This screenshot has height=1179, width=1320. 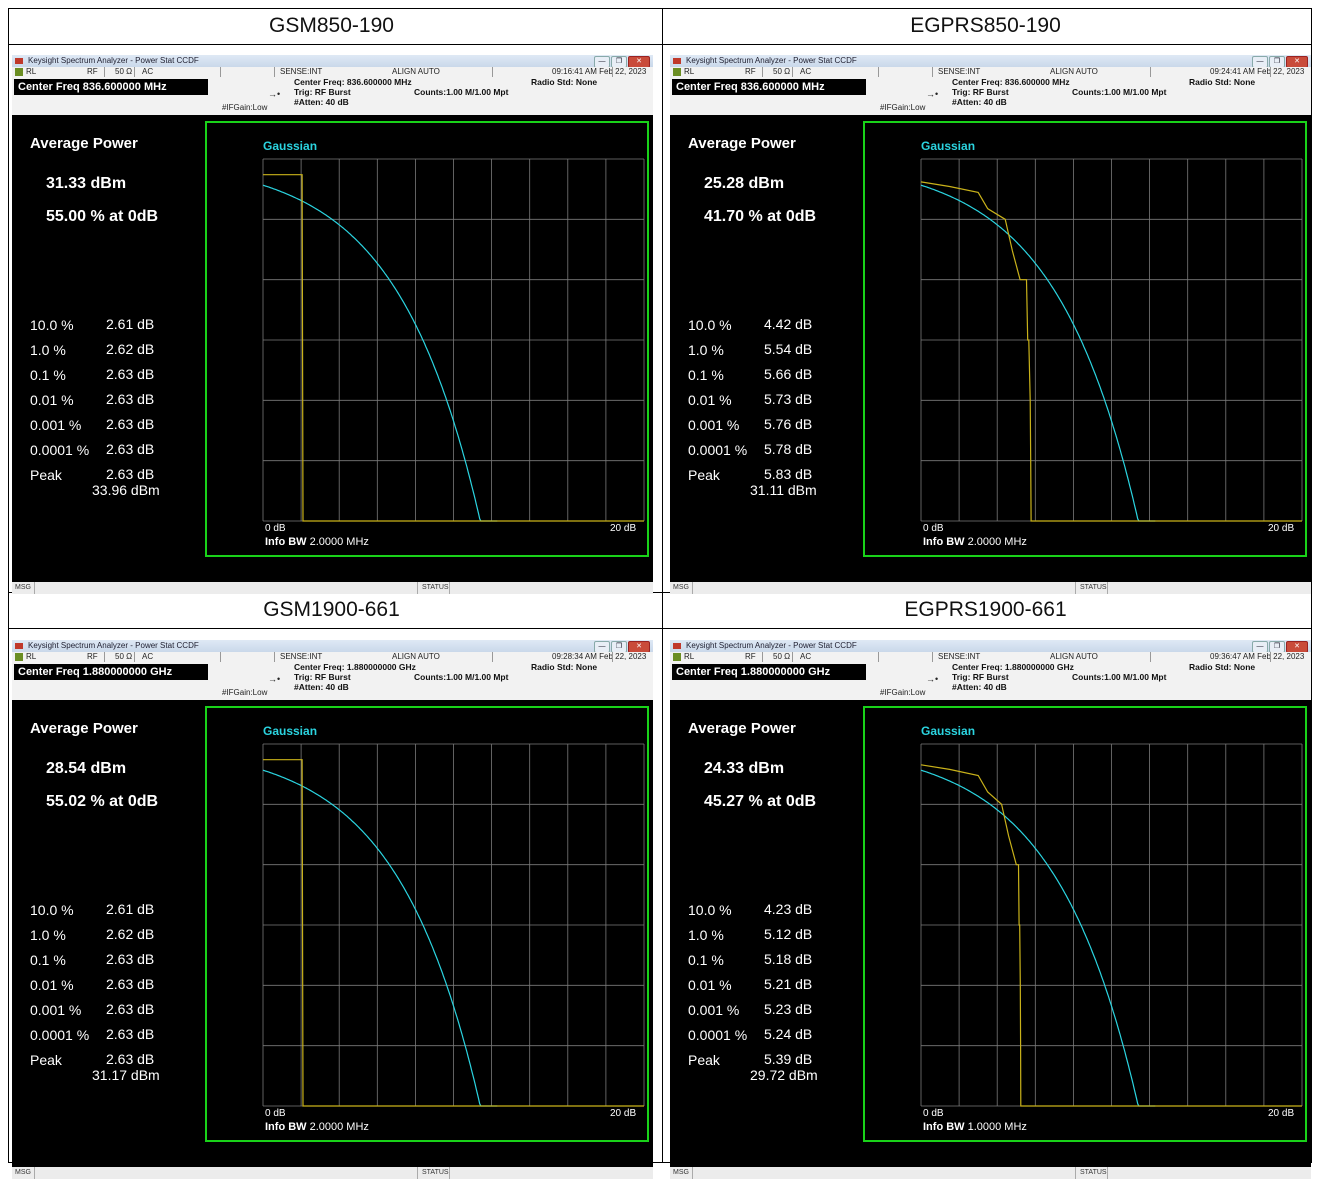 I want to click on table-border-left, so click(x=8, y=585).